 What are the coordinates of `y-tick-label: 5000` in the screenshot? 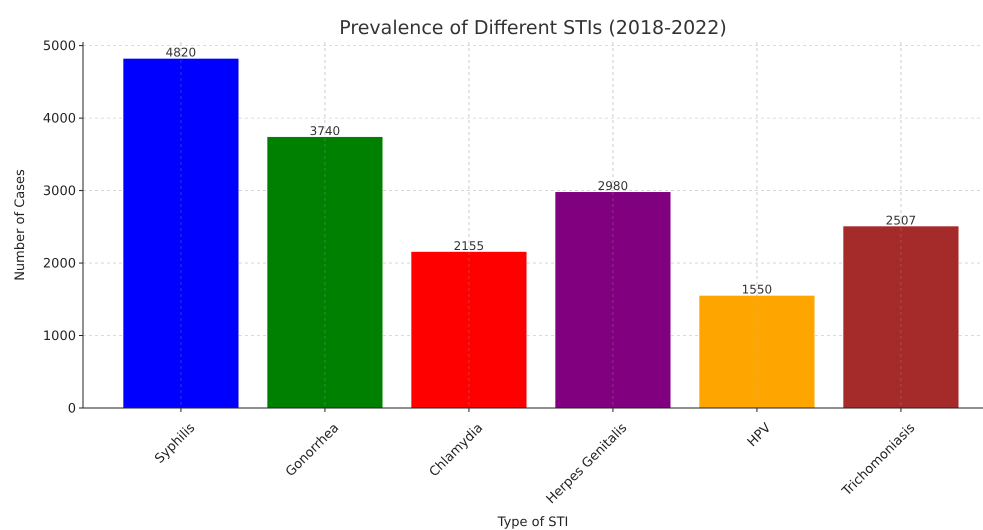 It's located at (59, 46).